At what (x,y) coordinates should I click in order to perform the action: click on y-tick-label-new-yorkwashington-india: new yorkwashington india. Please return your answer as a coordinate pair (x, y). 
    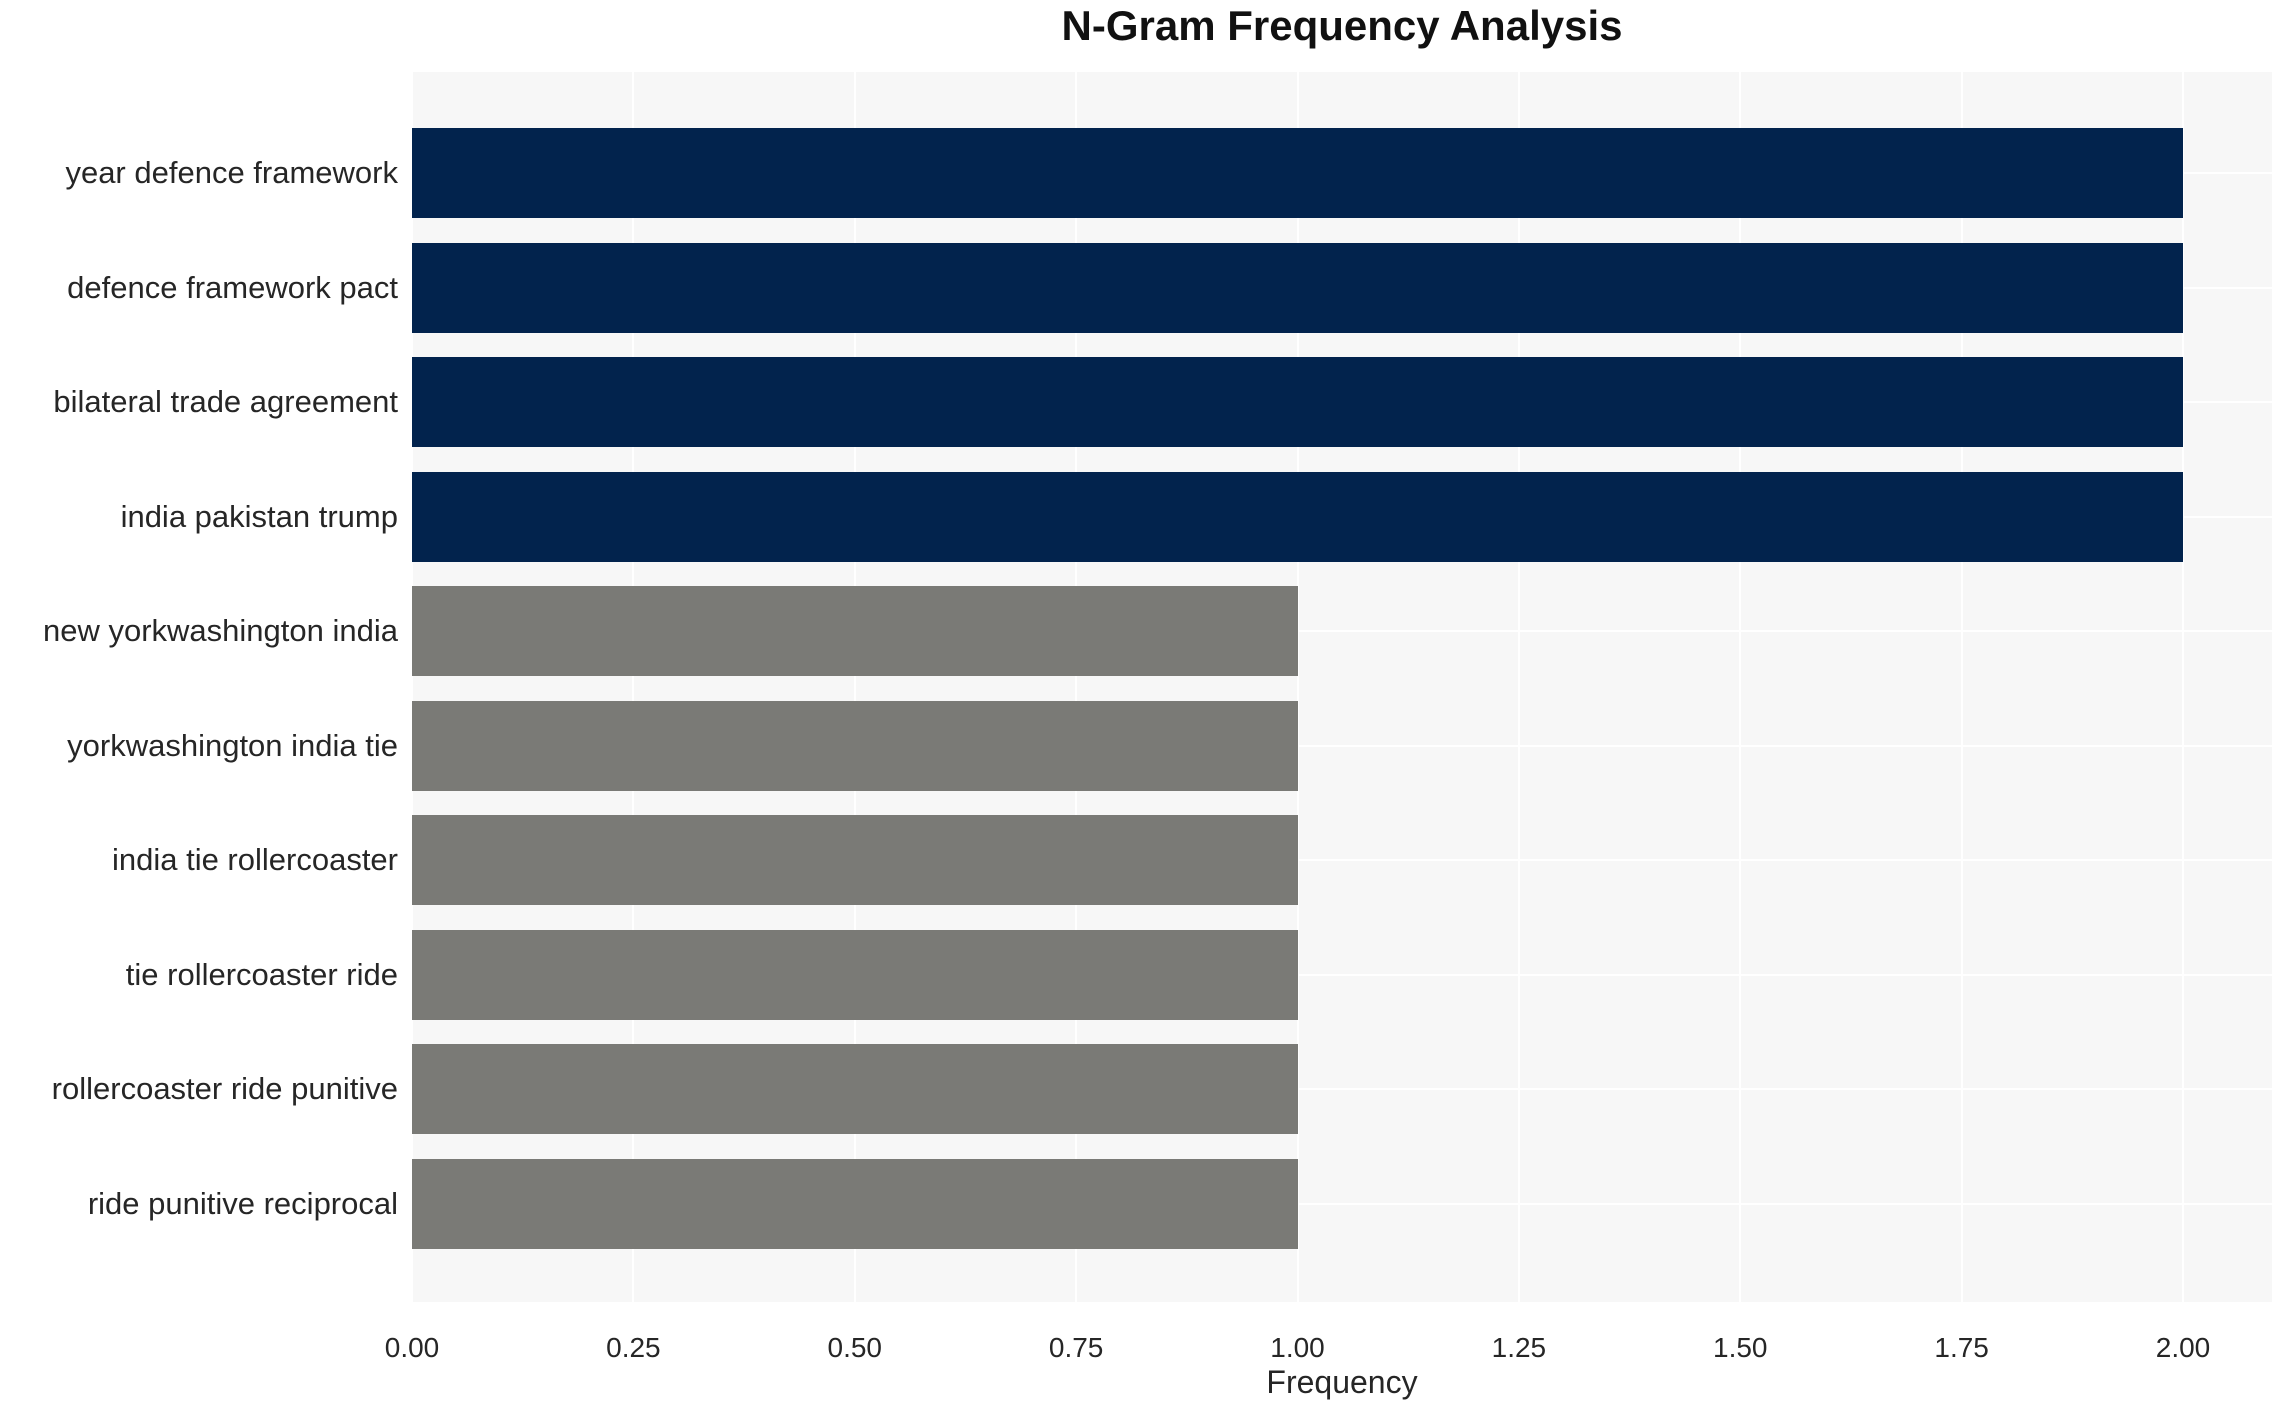
    Looking at the image, I should click on (220, 630).